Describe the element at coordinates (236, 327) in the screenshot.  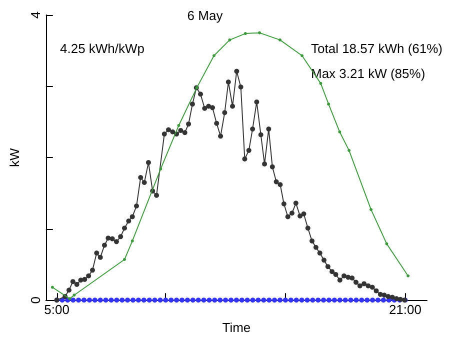
I see `x-axis-title: Time` at that location.